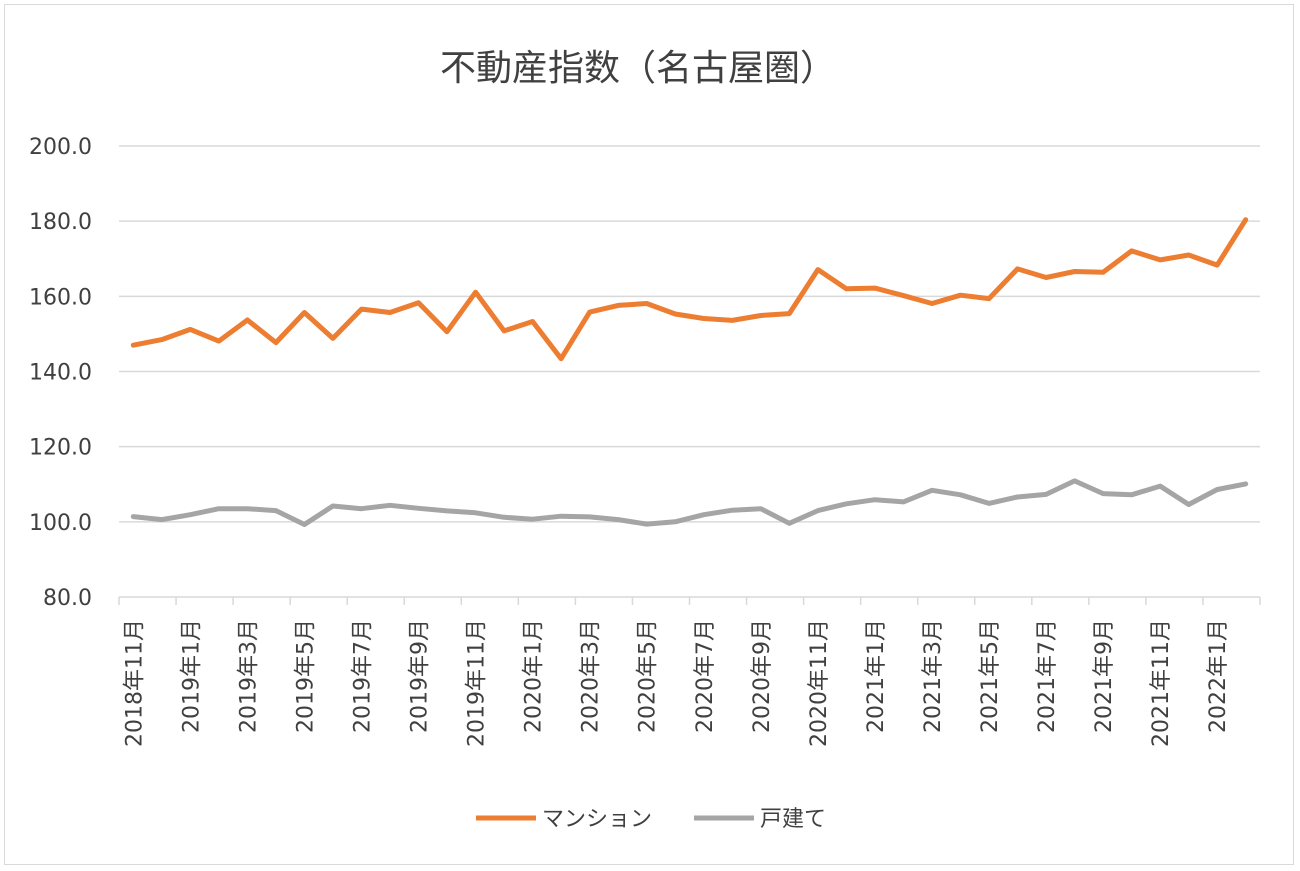  Describe the element at coordinates (67, 598) in the screenshot. I see `y-tick-label: 80.0` at that location.